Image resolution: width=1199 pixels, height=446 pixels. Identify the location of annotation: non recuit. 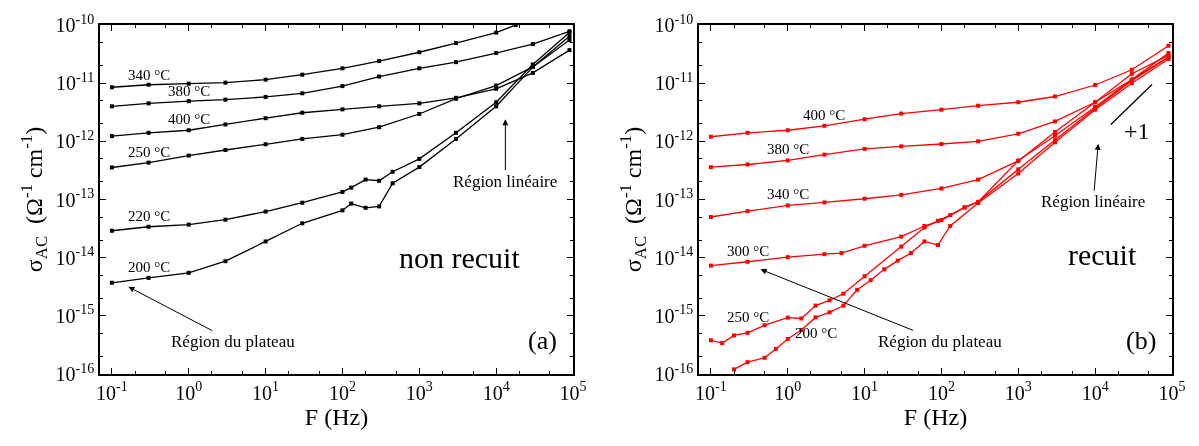
(460, 257).